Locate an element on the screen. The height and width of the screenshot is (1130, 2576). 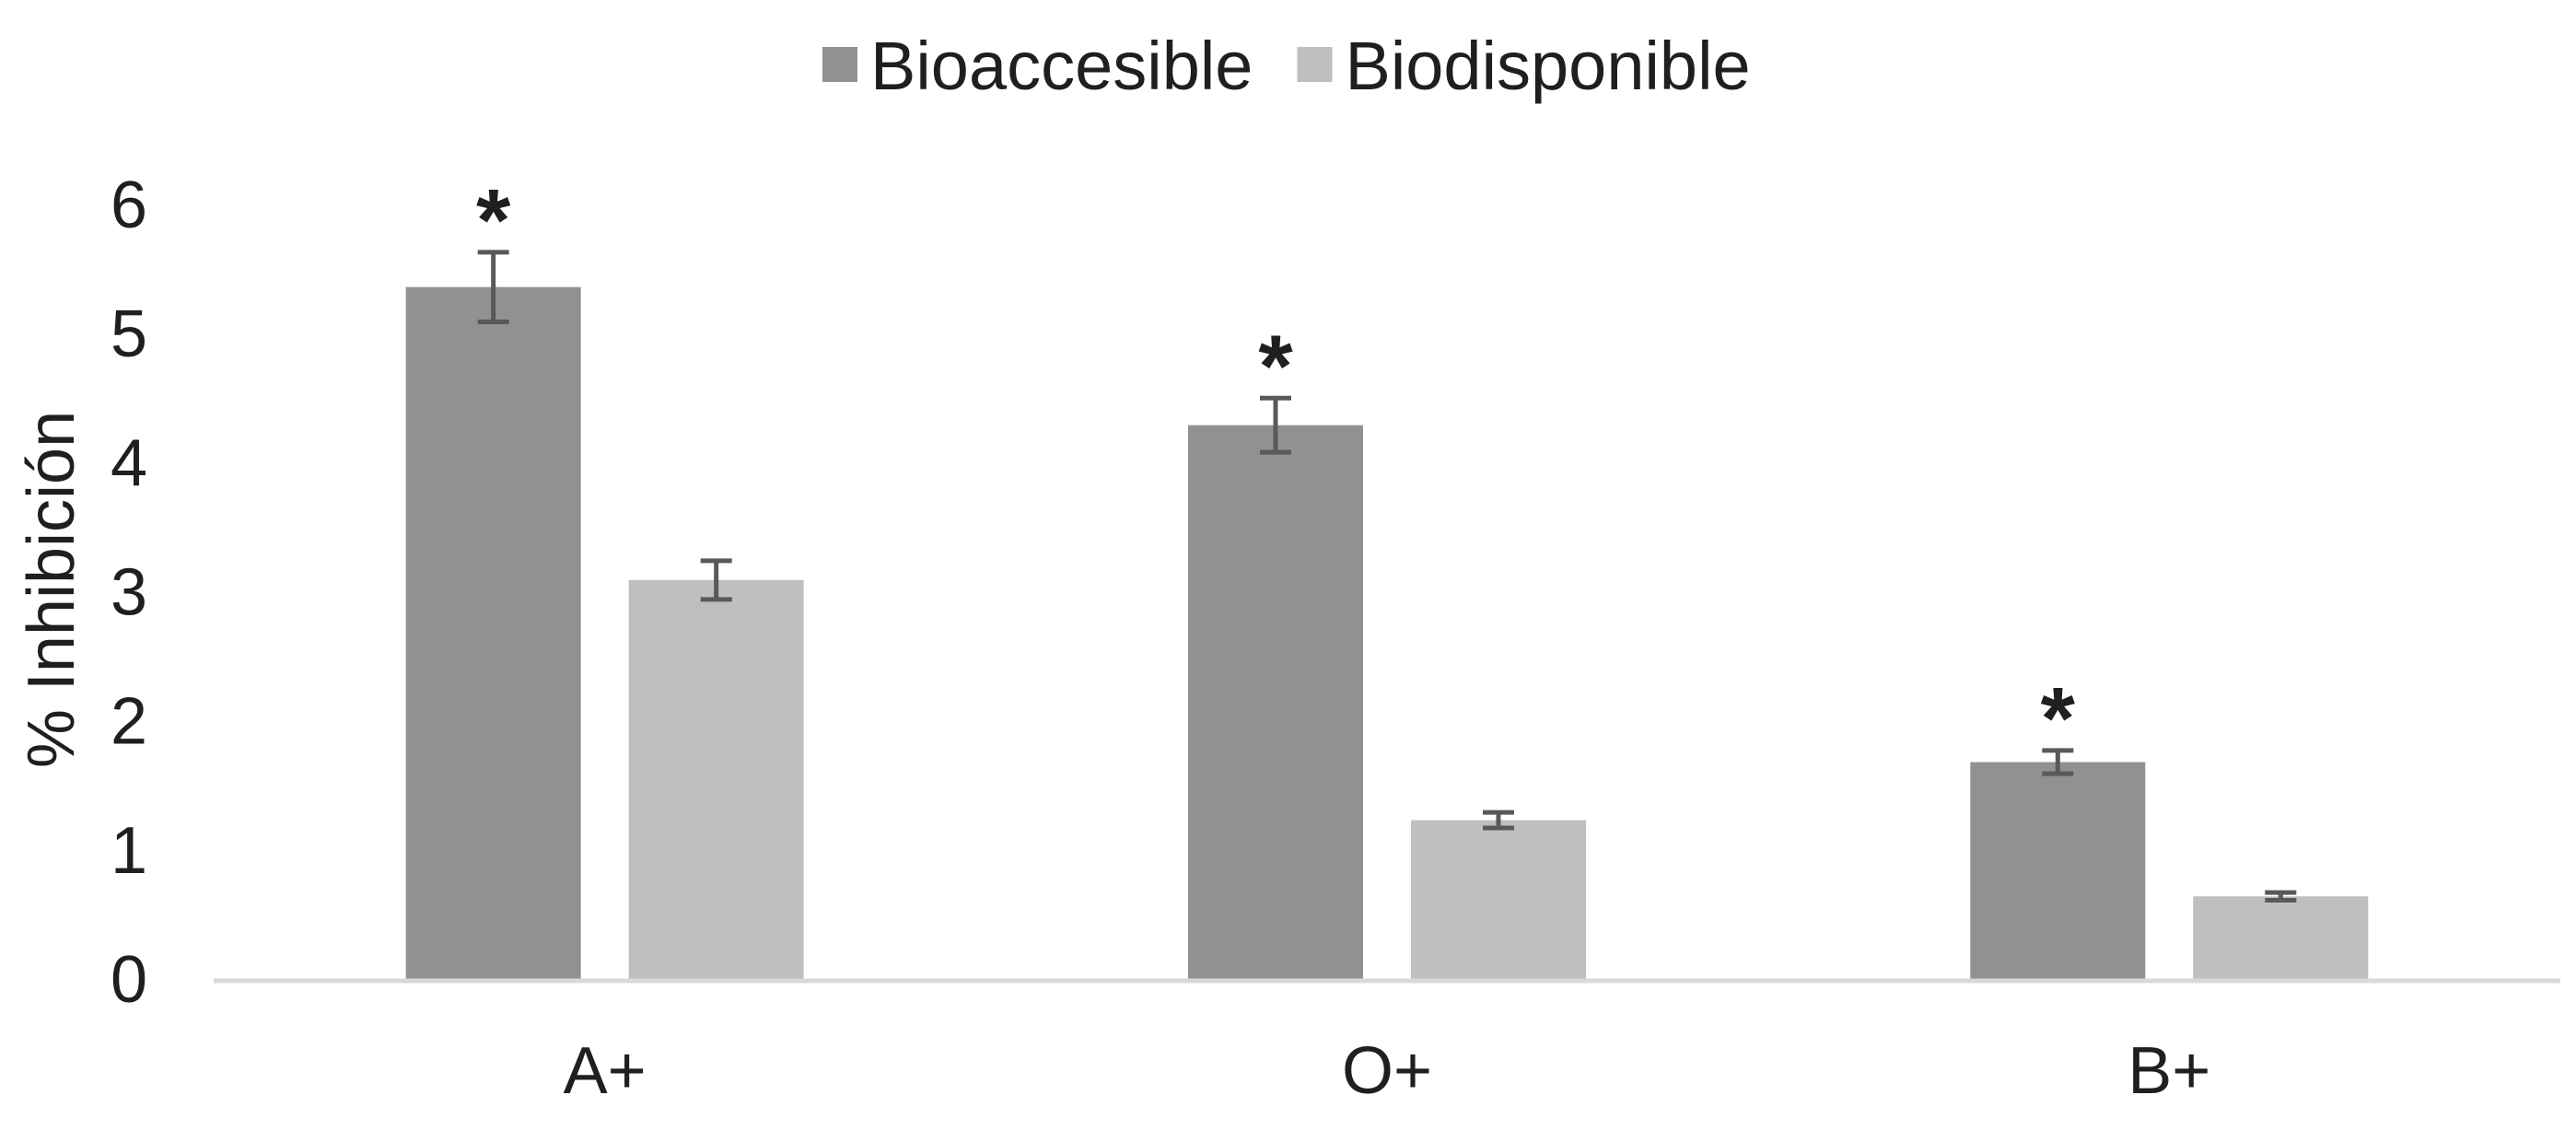
x-axis-categories: A+ O+ B+ is located at coordinates (1387, 1071).